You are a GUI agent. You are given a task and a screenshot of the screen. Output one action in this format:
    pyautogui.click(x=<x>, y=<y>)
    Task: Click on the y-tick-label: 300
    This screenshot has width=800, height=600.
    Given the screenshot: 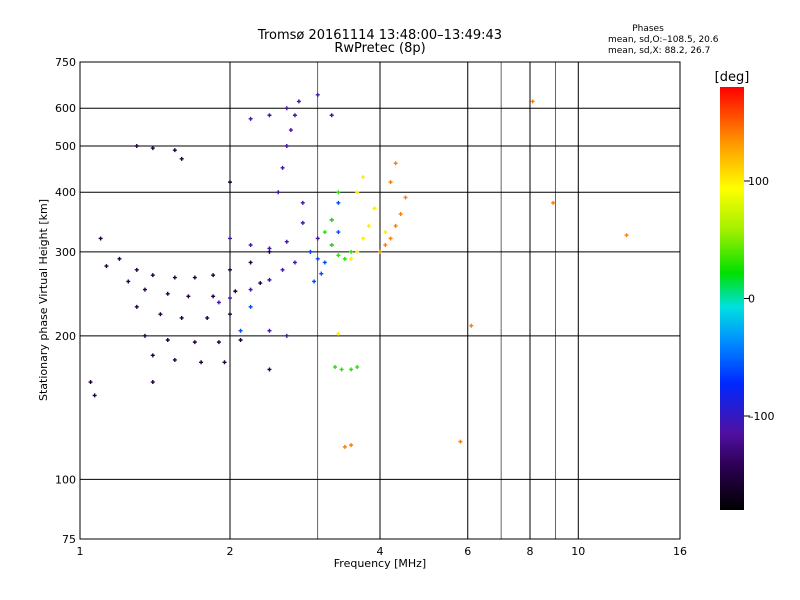 What is the action you would take?
    pyautogui.click(x=65, y=252)
    